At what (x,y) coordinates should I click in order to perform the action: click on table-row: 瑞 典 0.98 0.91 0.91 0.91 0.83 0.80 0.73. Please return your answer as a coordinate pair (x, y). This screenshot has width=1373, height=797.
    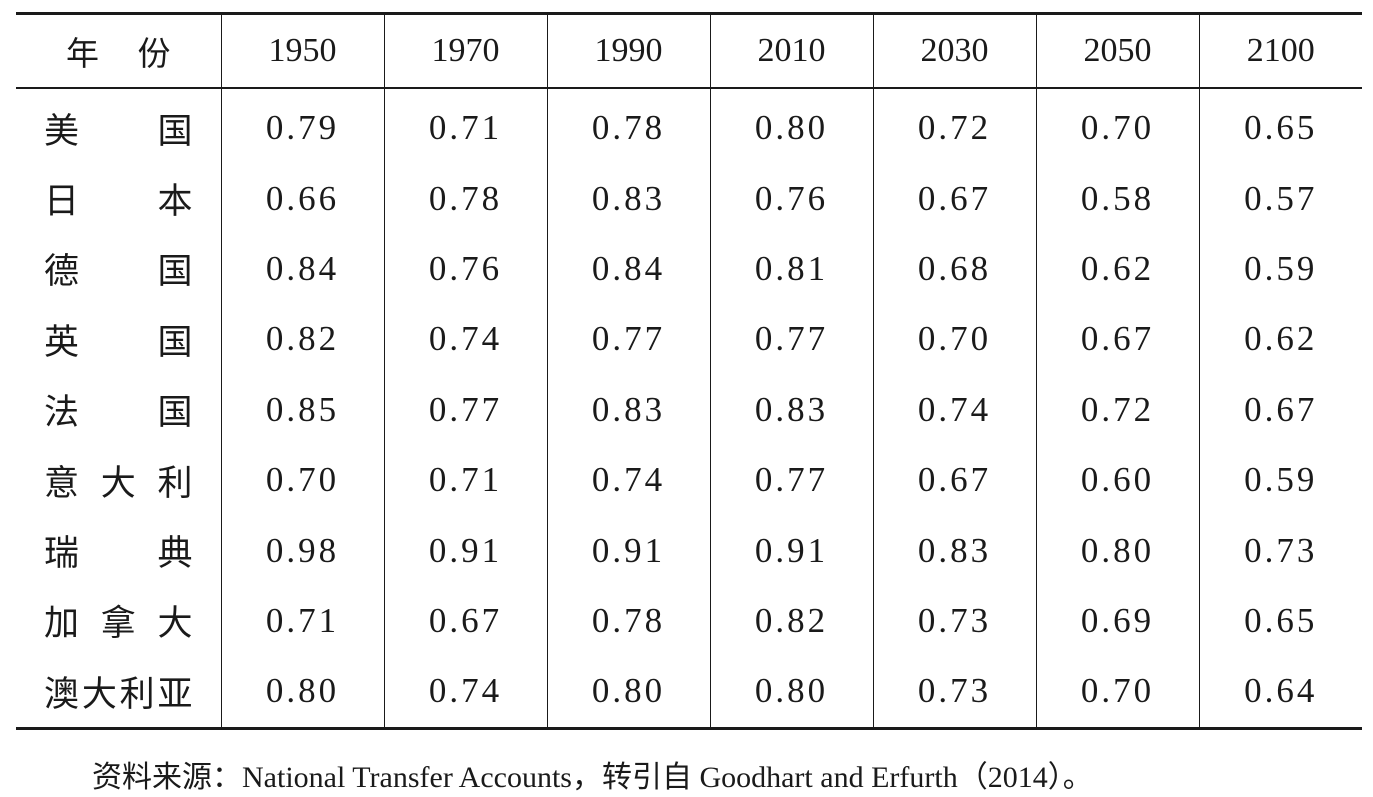
    Looking at the image, I should click on (689, 550).